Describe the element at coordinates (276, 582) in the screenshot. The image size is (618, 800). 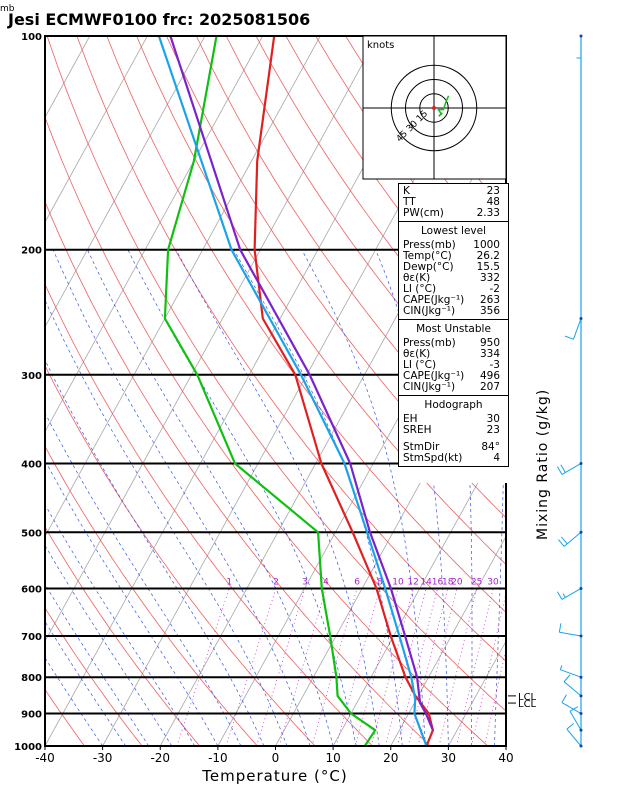
I see `mixing-ratio-label: 2` at that location.